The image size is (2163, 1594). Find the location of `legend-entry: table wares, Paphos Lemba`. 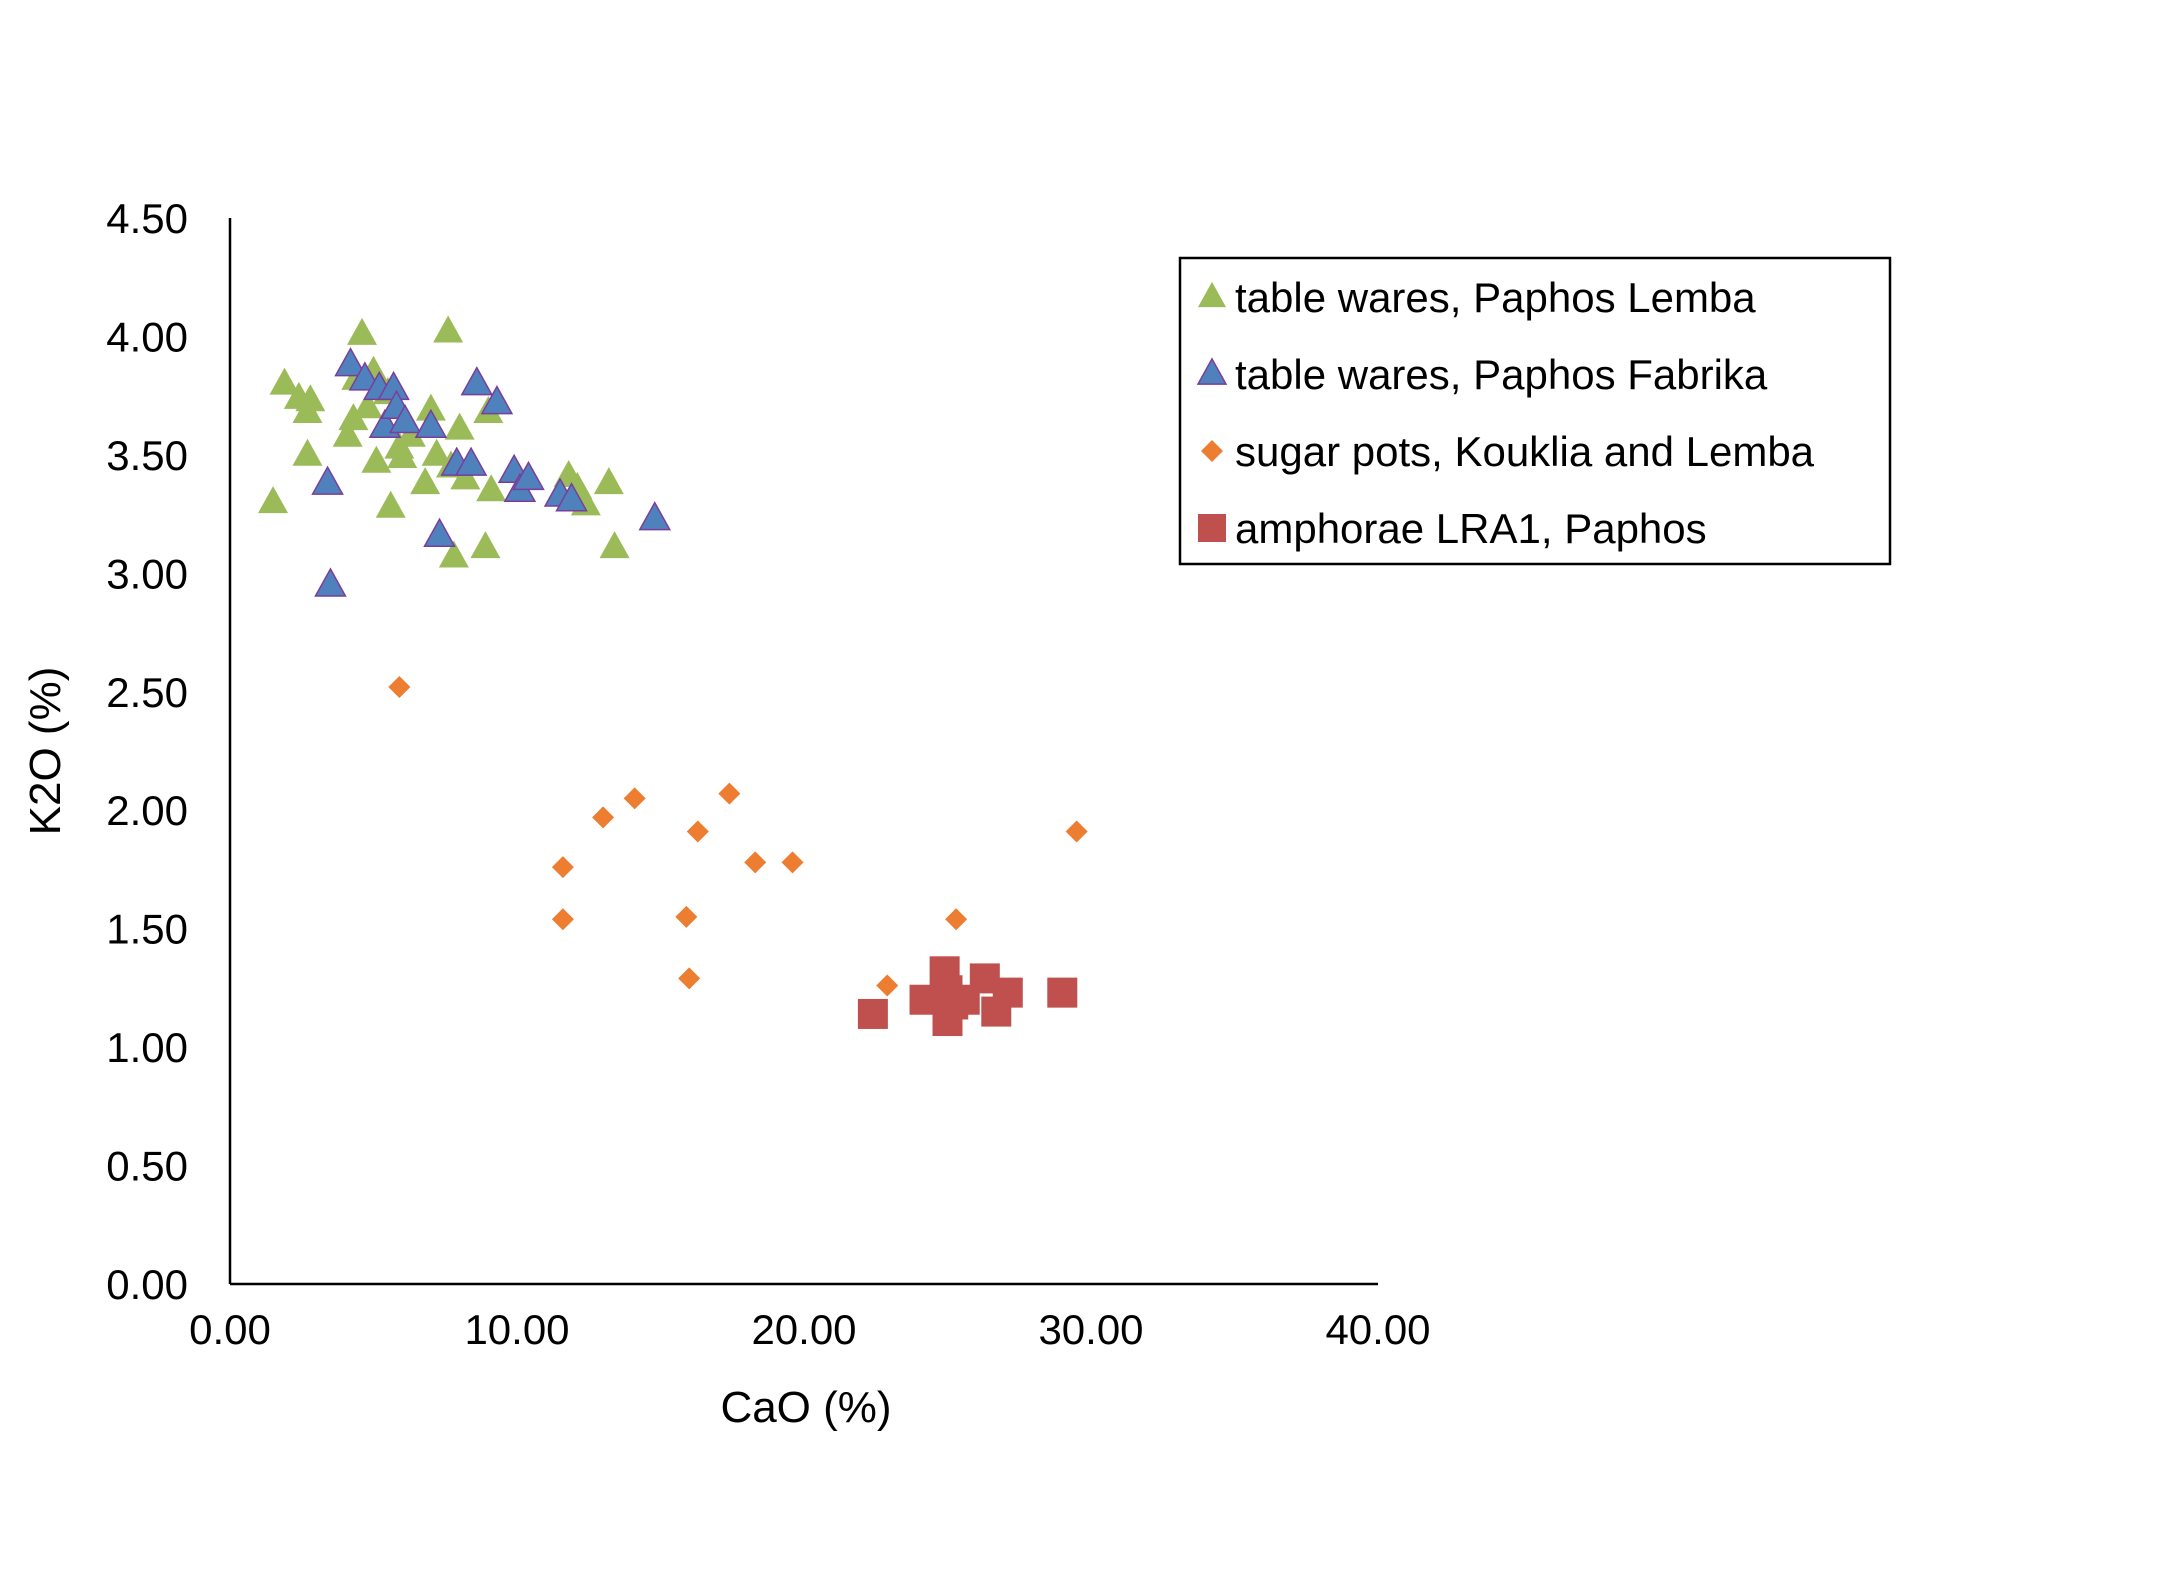

legend-entry: table wares, Paphos Lemba is located at coordinates (1477, 297).